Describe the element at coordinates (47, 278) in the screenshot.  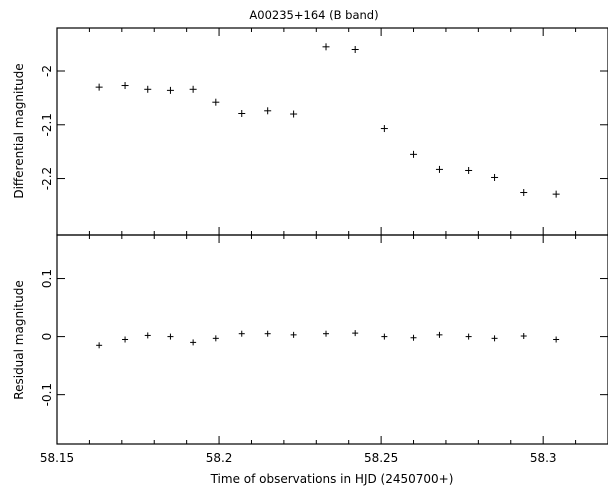
I see `bottom-y-tick-label: 0.1` at that location.